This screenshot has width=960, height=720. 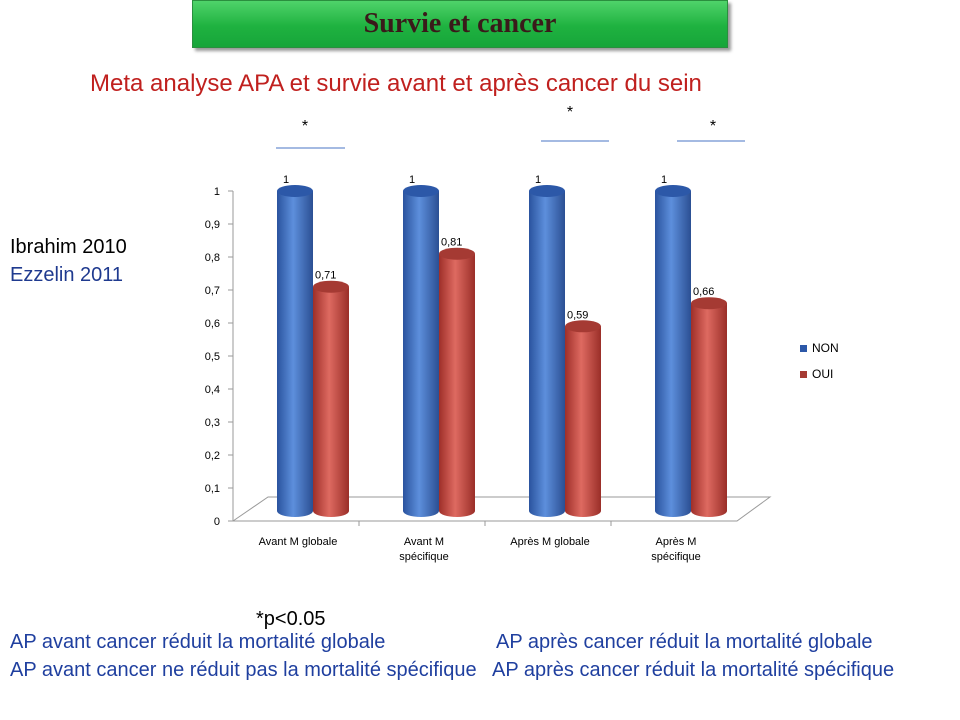 What do you see at coordinates (412, 180) in the screenshot?
I see `data-label-non-2: 1` at bounding box center [412, 180].